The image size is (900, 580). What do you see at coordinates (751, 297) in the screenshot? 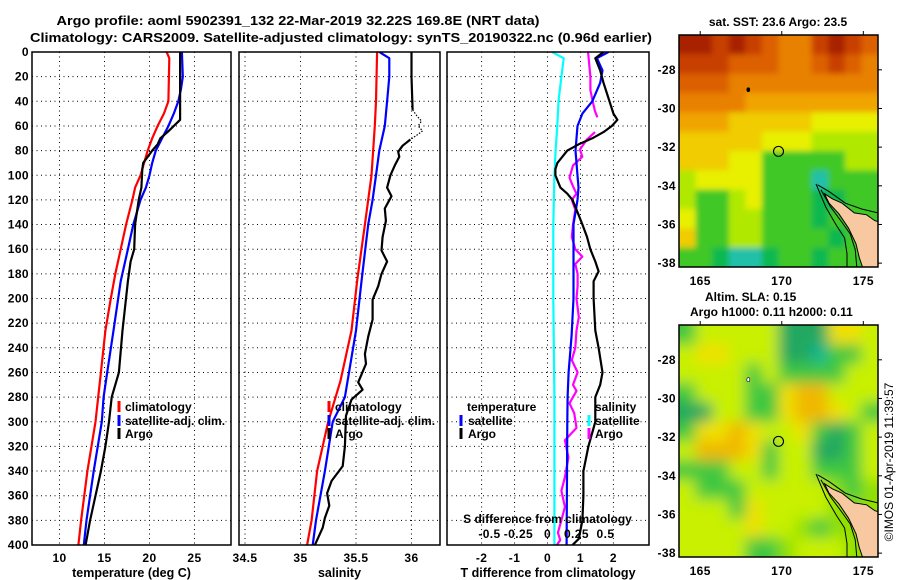
I see `map-title: Altim. SLA: 0.15` at bounding box center [751, 297].